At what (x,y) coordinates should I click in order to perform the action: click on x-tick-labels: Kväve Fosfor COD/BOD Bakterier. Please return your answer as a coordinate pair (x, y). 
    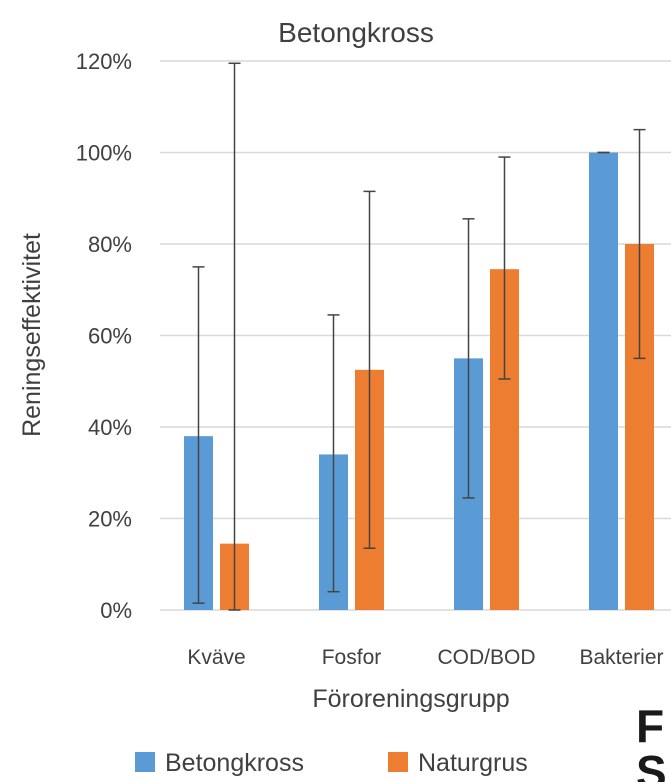
    Looking at the image, I should click on (425, 657).